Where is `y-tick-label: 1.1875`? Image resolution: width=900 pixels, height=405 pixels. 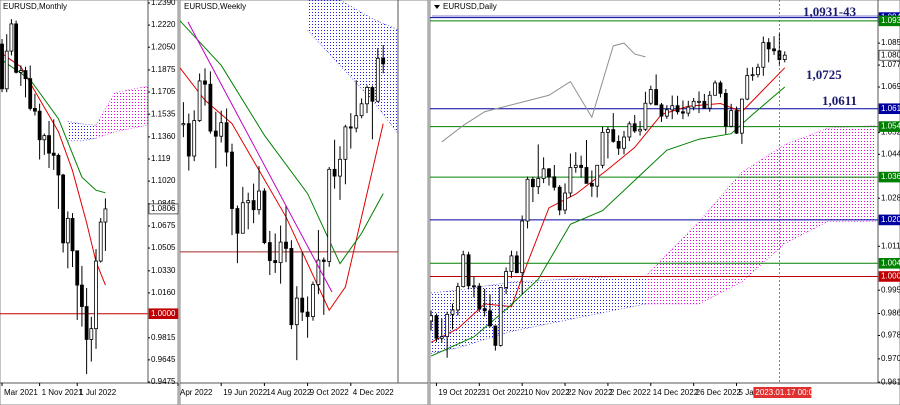 y-tick-label: 1.1875 is located at coordinates (163, 69).